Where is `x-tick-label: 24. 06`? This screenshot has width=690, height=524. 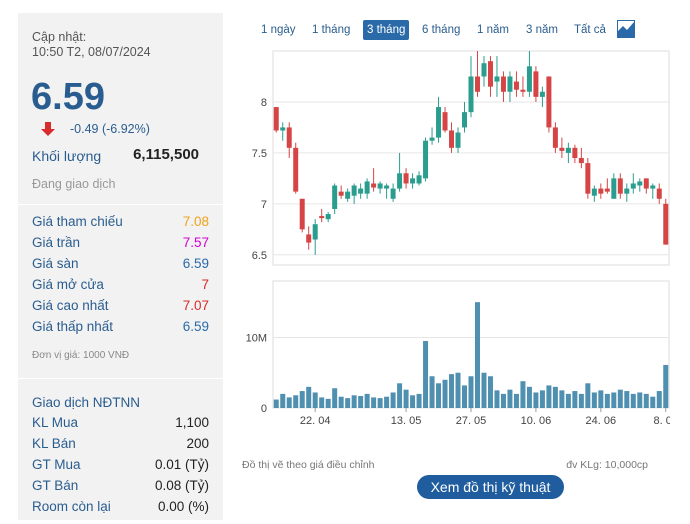 x-tick-label: 24. 06 is located at coordinates (601, 421).